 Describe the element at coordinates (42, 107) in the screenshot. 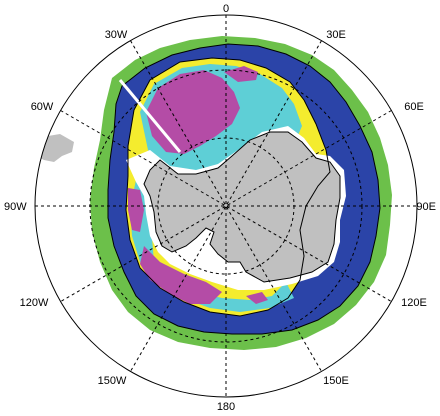

I see `lon-label-60w: 60W` at that location.